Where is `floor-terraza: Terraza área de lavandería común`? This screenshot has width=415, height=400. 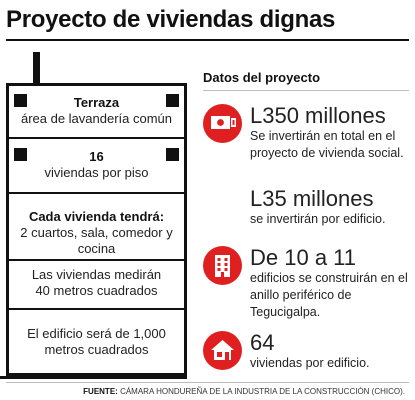 floor-terraza: Terraza área de lavandería común is located at coordinates (96, 111).